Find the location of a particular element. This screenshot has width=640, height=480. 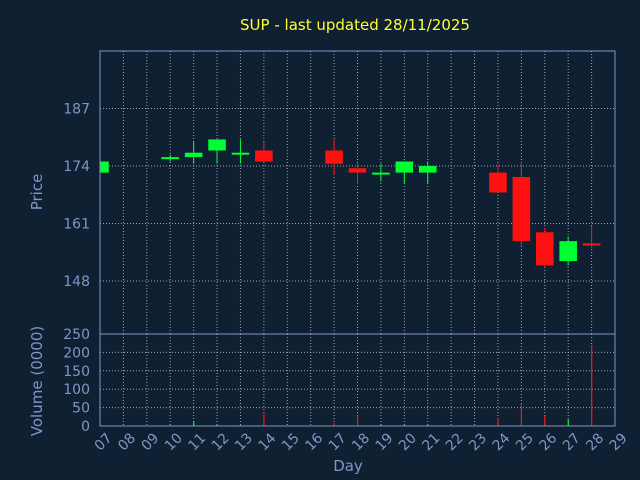

x-tick-label: 08 is located at coordinates (127, 442).